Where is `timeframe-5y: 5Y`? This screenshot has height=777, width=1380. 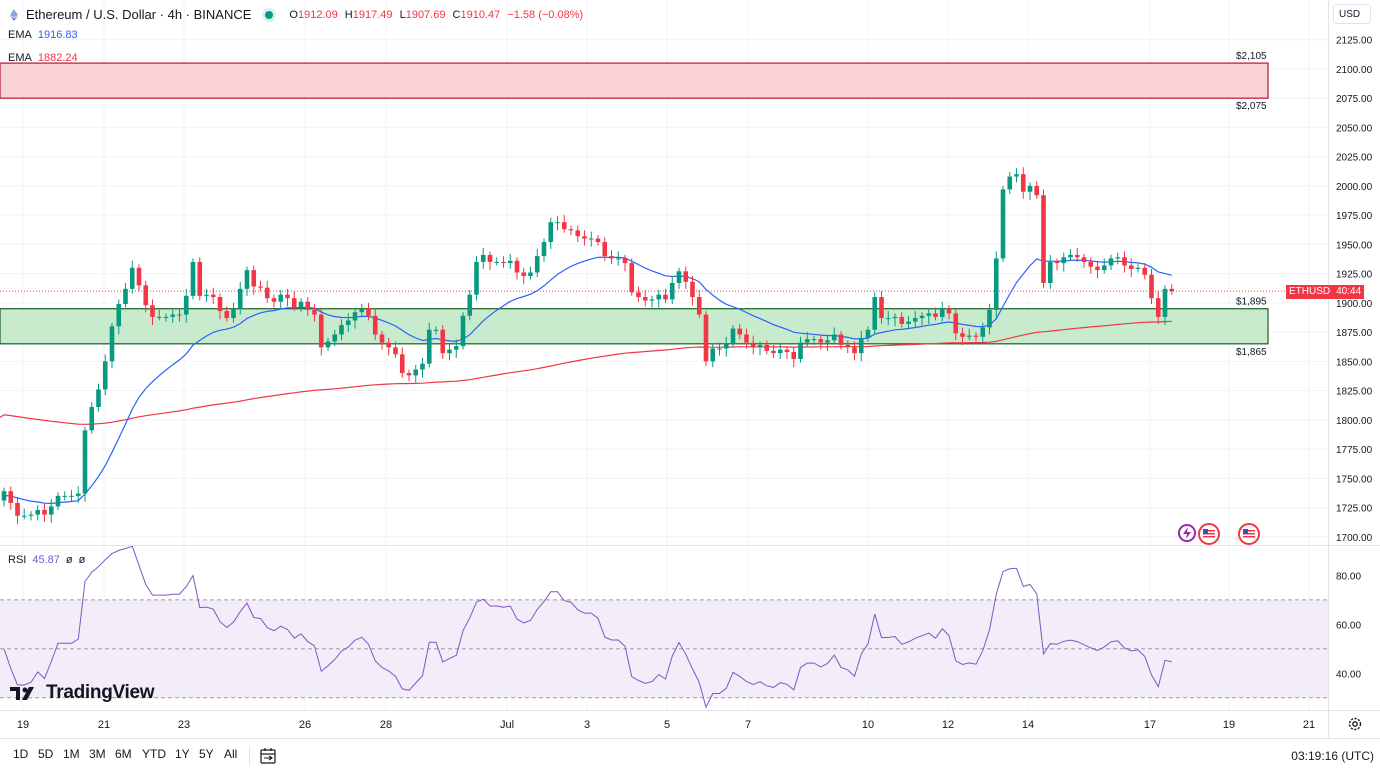
timeframe-5y: 5Y is located at coordinates (206, 754).